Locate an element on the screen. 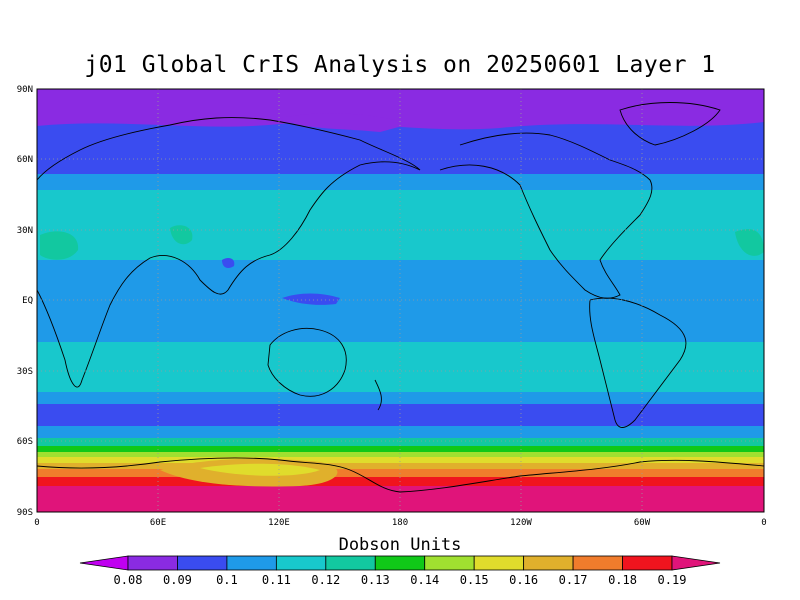 The height and width of the screenshot is (600, 800). colorbar-tick-label: 0.16 is located at coordinates (523, 580).